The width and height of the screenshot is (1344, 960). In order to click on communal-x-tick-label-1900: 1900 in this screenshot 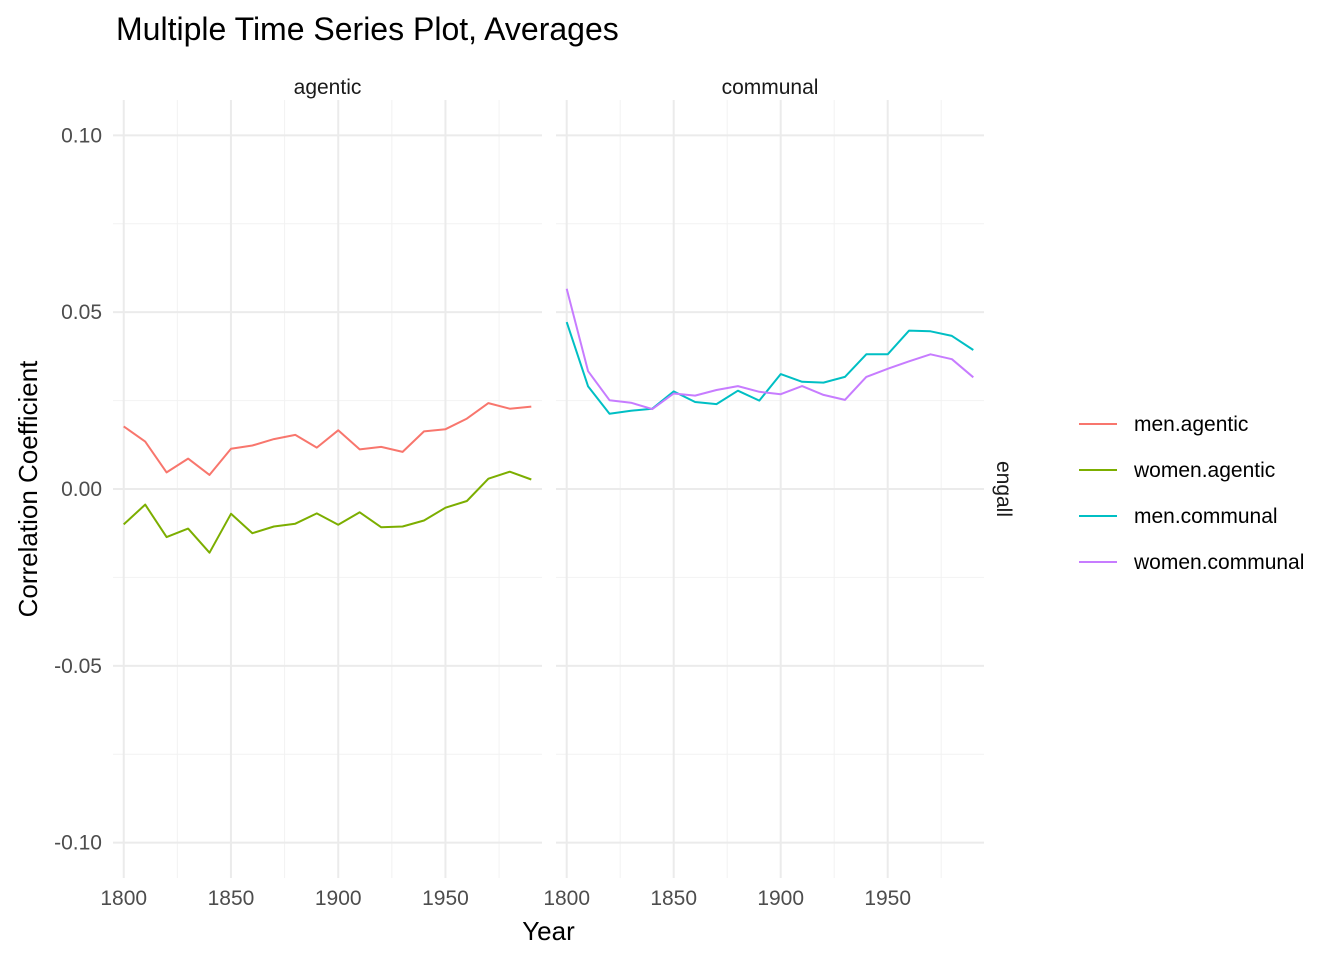, I will do `click(780, 898)`.